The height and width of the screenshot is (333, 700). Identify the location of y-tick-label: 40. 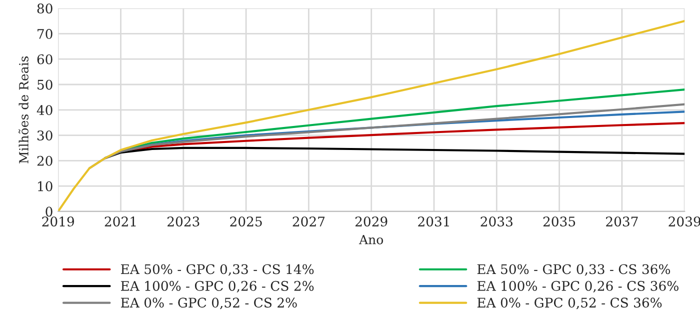
(44, 110).